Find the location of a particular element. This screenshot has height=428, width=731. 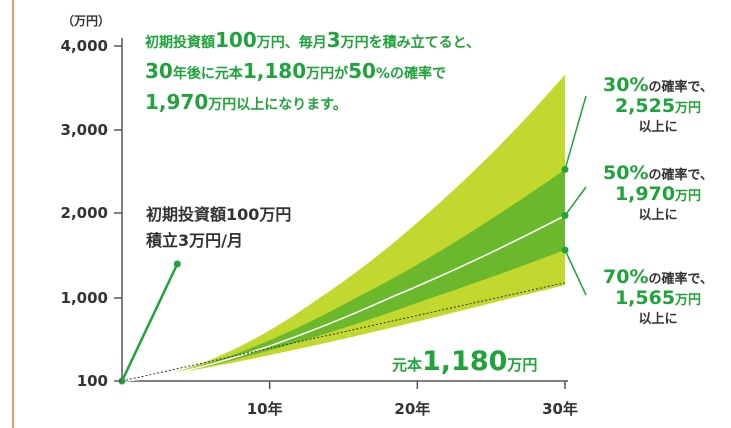

y-tick-label: 1,000 is located at coordinates (84, 298).